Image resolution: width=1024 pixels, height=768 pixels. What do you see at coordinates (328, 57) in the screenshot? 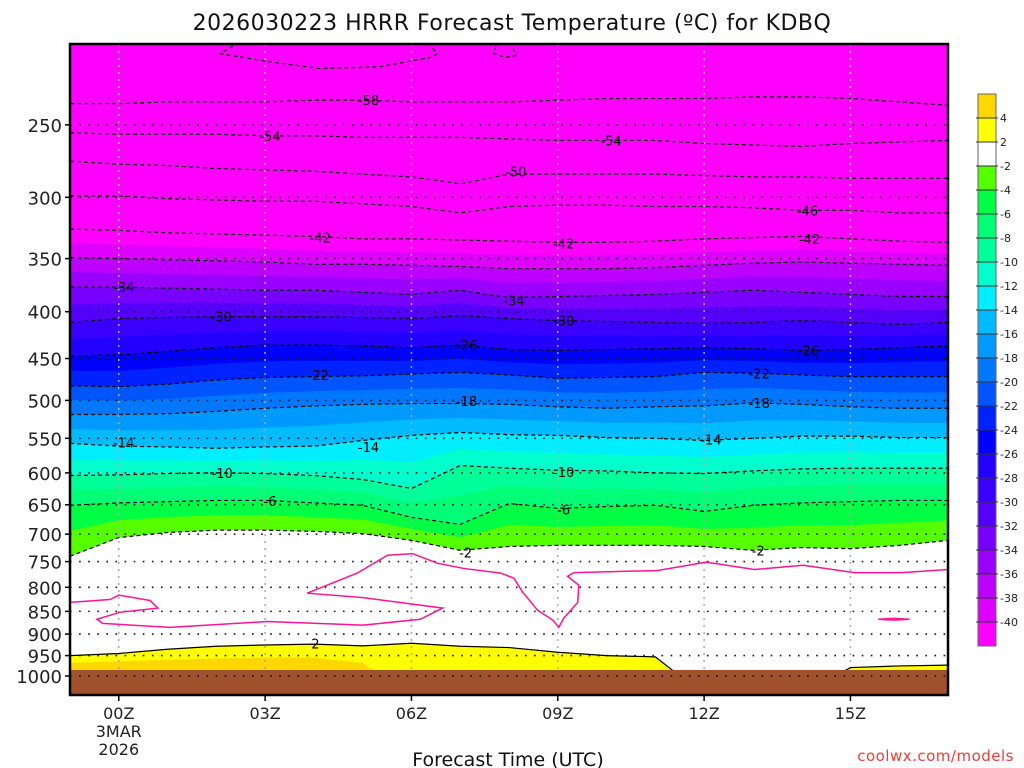
I see `isotherm-upper-loop` at bounding box center [328, 57].